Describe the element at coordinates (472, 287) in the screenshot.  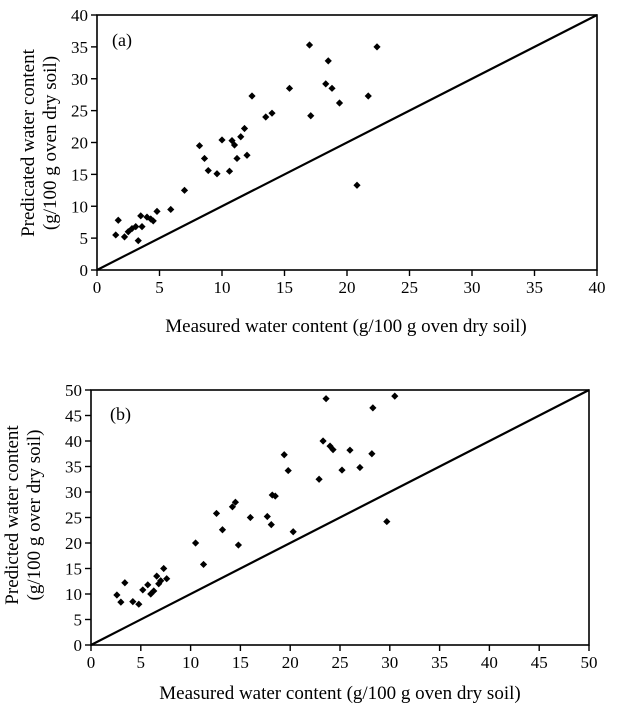
I see `x-tick-label-a: 30` at that location.